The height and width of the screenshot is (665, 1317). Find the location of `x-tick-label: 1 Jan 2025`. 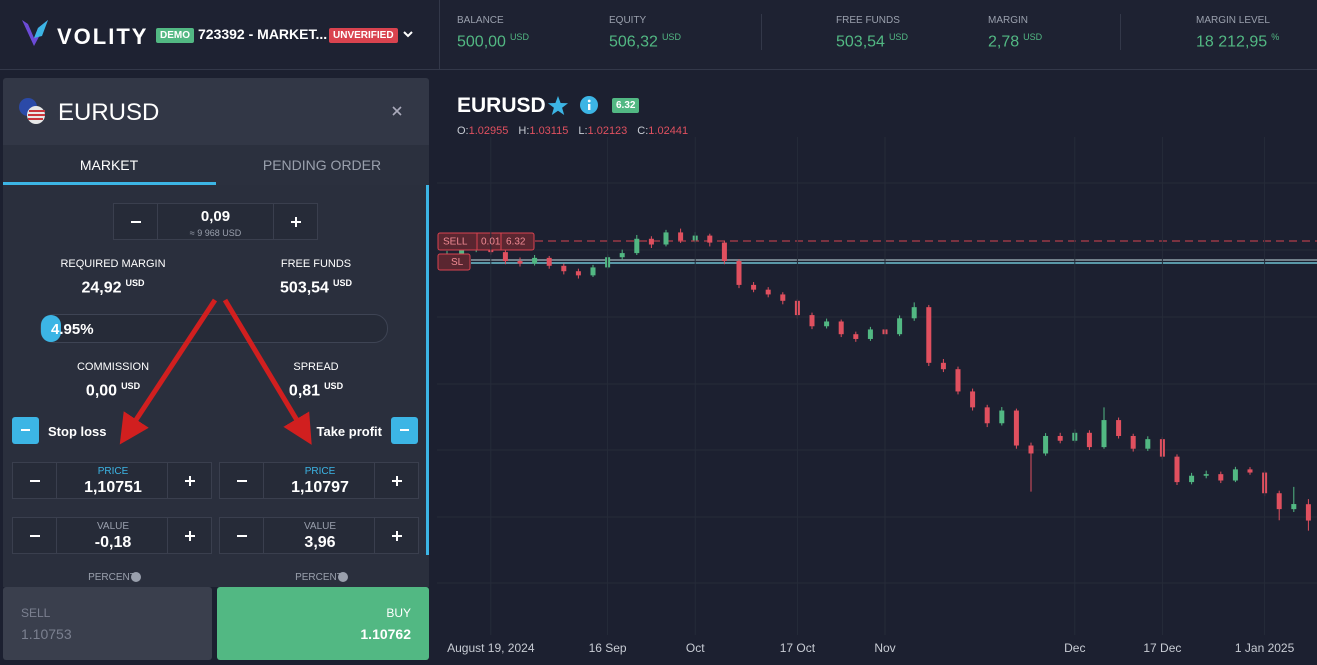

x-tick-label: 1 Jan 2025 is located at coordinates (1265, 648).